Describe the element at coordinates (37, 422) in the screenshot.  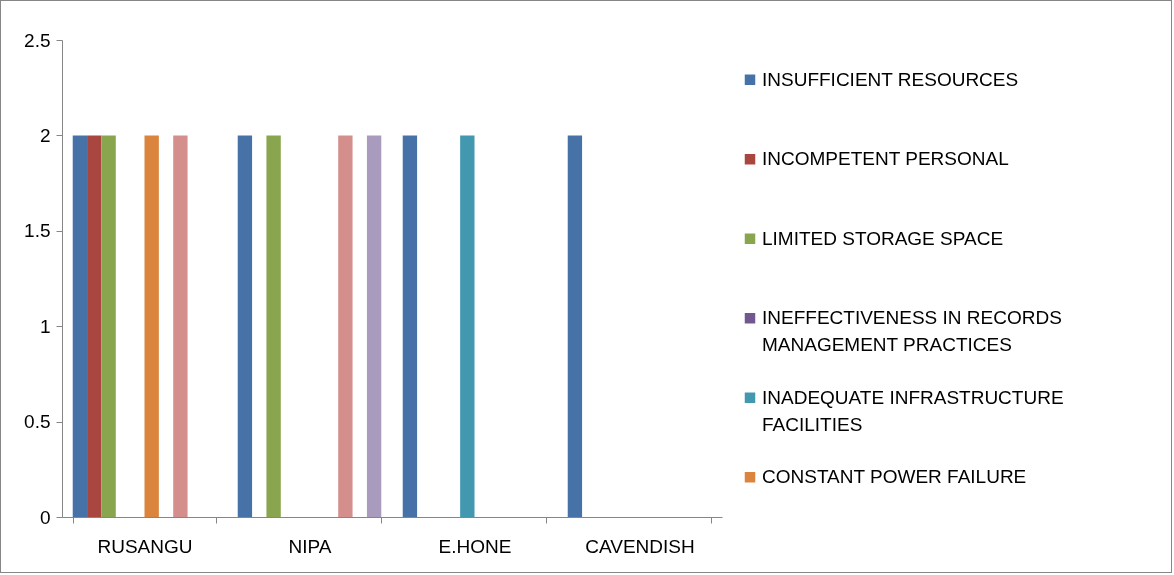
I see `y-tick-label: 0.5` at that location.